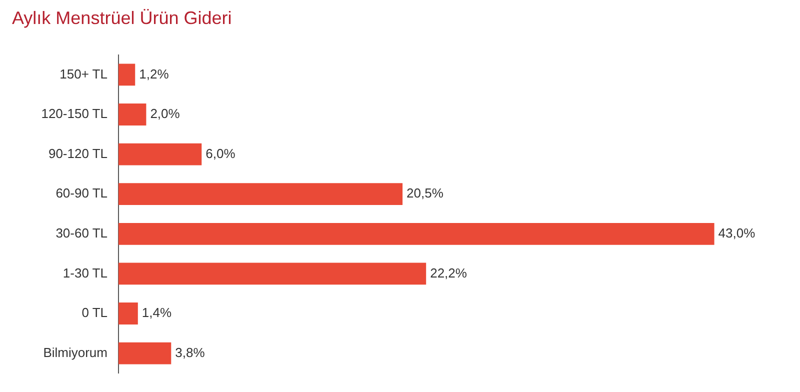  What do you see at coordinates (74, 114) in the screenshot?
I see `y-tick-label: 120-150 TL` at bounding box center [74, 114].